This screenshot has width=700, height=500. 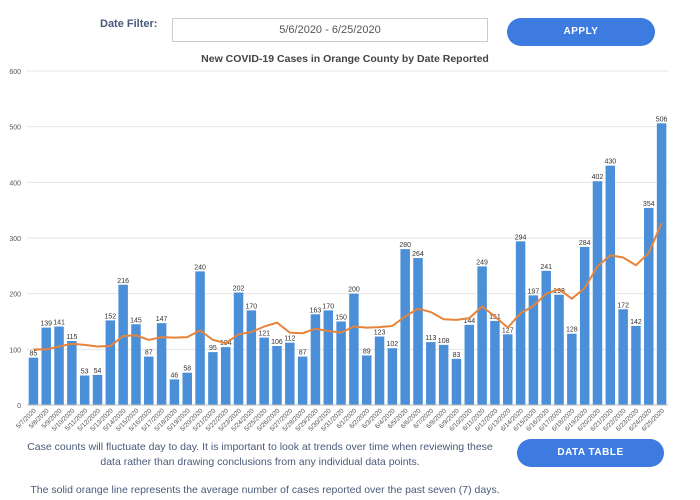 What do you see at coordinates (585, 243) in the screenshot?
I see `bar-value-label: 284` at bounding box center [585, 243].